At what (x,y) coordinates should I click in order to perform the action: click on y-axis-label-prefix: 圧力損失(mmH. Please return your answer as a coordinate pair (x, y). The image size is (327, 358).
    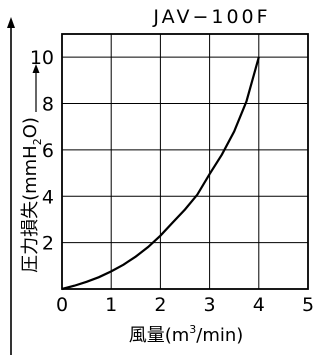
    Looking at the image, I should click on (30, 209).